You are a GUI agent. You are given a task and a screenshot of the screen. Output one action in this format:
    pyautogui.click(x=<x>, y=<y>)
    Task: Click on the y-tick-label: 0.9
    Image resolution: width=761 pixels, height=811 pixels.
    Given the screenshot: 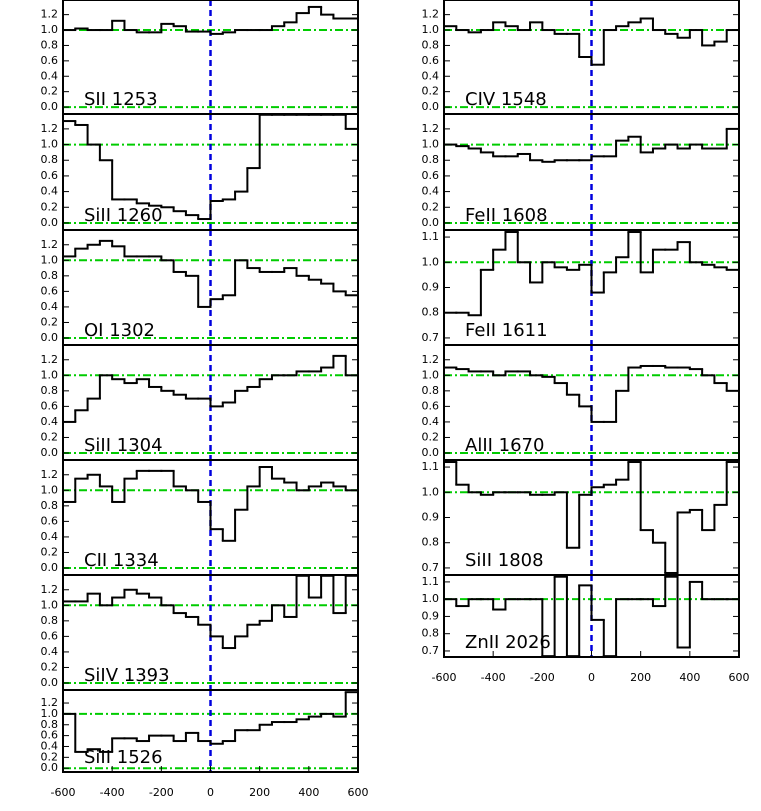 What is the action you would take?
    pyautogui.click(x=431, y=517)
    